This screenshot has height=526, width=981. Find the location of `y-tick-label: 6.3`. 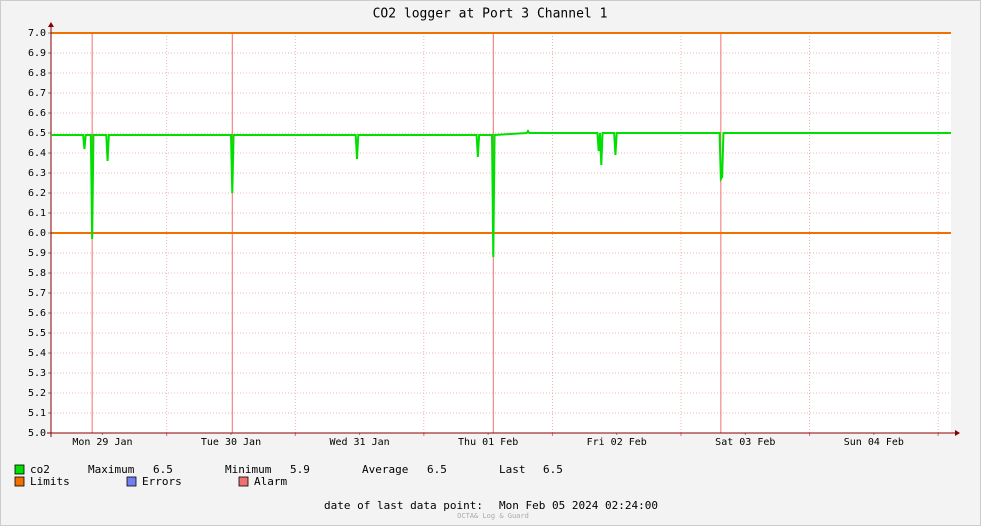

y-tick-label: 6.3 is located at coordinates (37, 173).